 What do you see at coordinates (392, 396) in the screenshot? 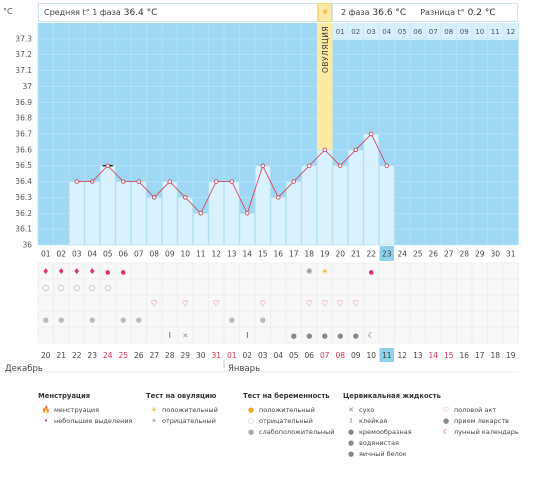
I see `legend-title: Цервикальная жидкость` at bounding box center [392, 396].